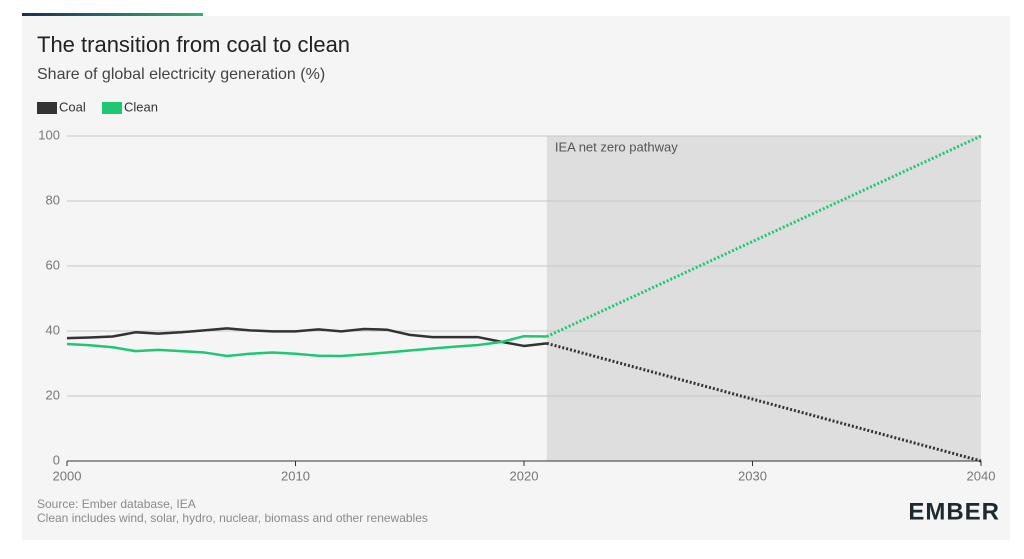  What do you see at coordinates (53, 329) in the screenshot?
I see `y-tick-label: 40` at bounding box center [53, 329].